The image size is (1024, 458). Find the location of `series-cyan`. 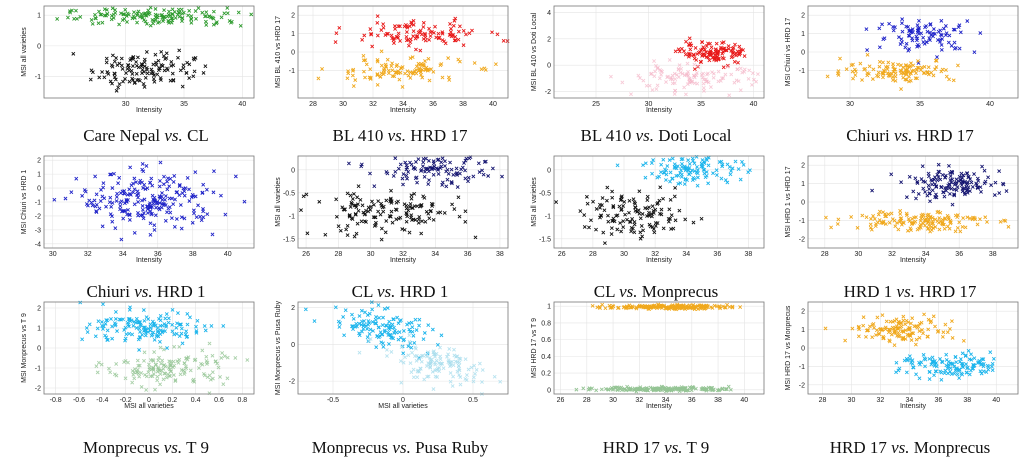

series-cyan is located at coordinates (373, 330).